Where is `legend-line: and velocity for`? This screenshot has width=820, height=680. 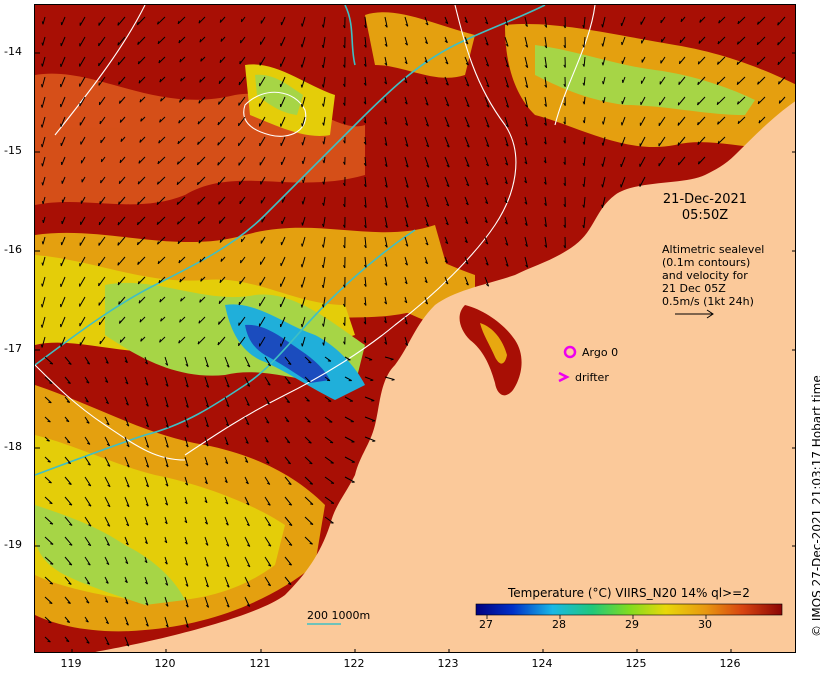 legend-line: and velocity for is located at coordinates (705, 275).